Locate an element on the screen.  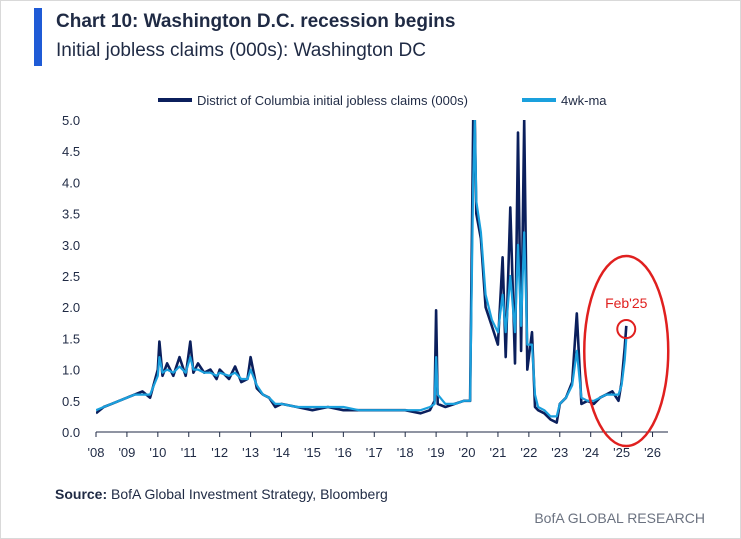
y-tick-label: 0.5 is located at coordinates (71, 401).